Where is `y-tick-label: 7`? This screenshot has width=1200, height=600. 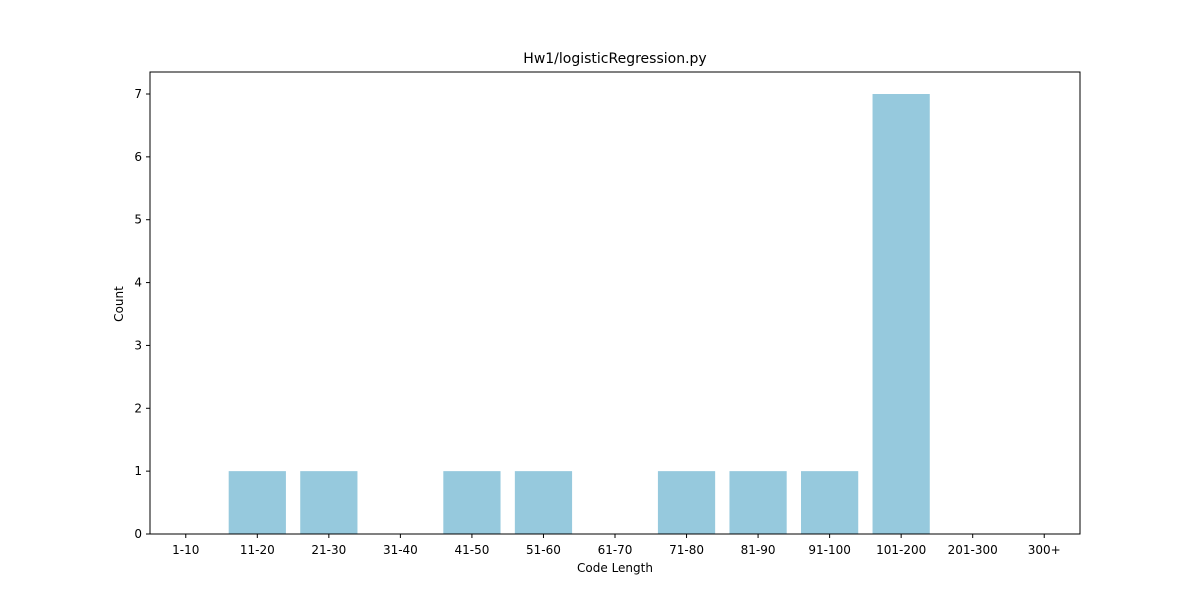 y-tick-label: 7 is located at coordinates (138, 94).